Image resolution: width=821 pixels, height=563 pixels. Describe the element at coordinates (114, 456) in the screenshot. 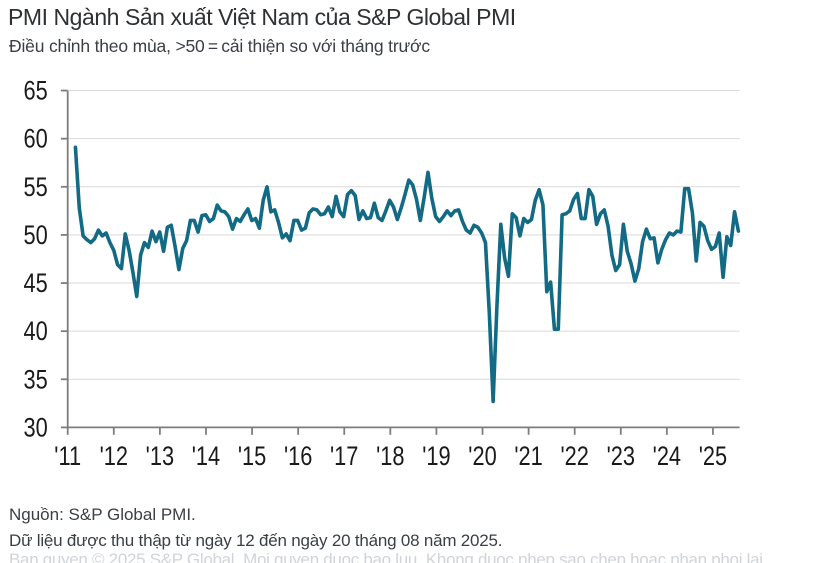

I see `svg-text: '12` at that location.